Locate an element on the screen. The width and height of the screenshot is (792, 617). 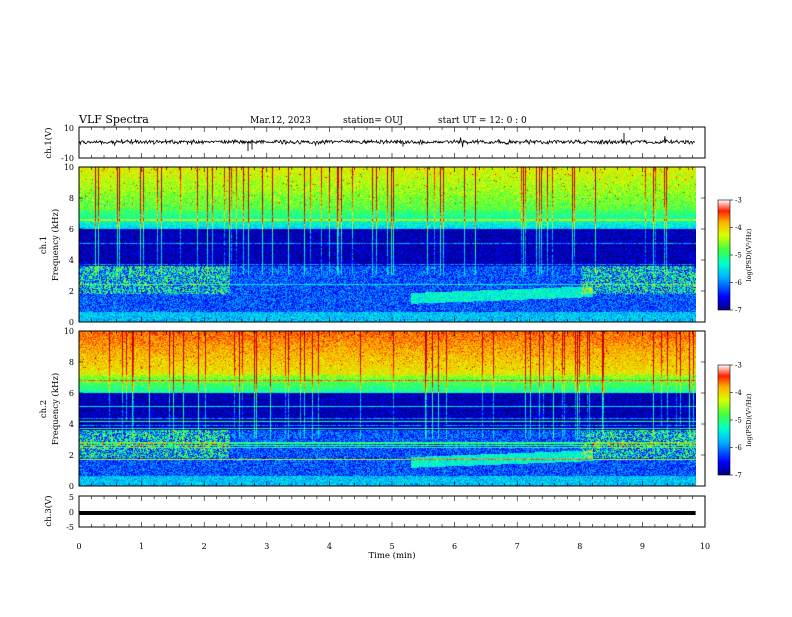
ch2-colorbar-label: log(PSD)(V²/Hz) is located at coordinates (749, 419).